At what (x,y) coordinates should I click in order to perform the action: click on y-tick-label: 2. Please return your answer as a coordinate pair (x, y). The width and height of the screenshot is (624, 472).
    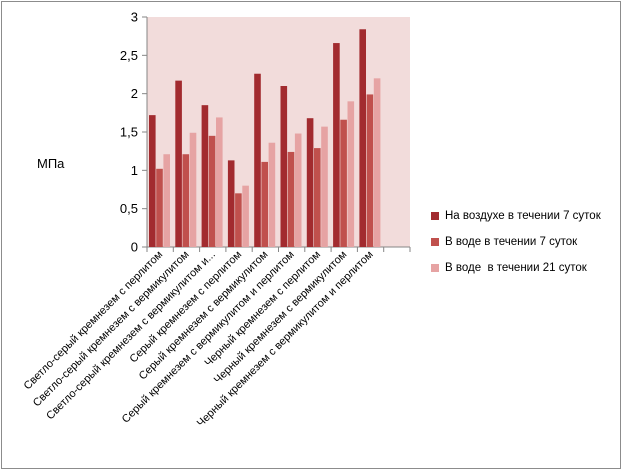
    Looking at the image, I should click on (134, 93).